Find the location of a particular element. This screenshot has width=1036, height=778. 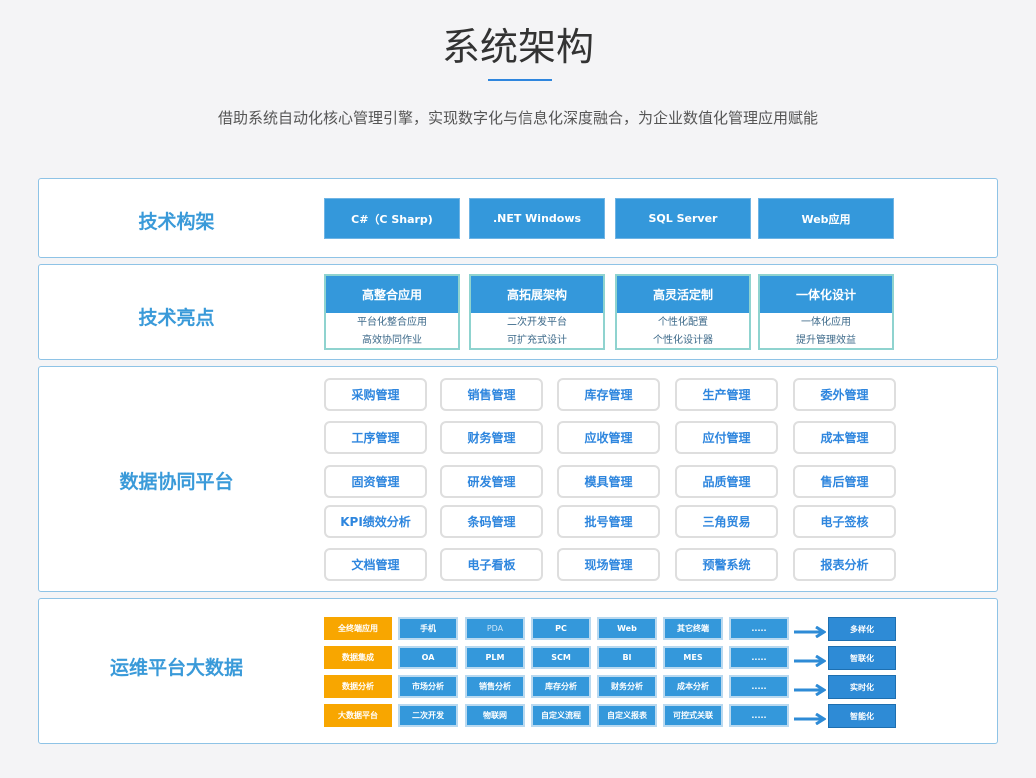

result-label: 实时化 is located at coordinates (862, 687).